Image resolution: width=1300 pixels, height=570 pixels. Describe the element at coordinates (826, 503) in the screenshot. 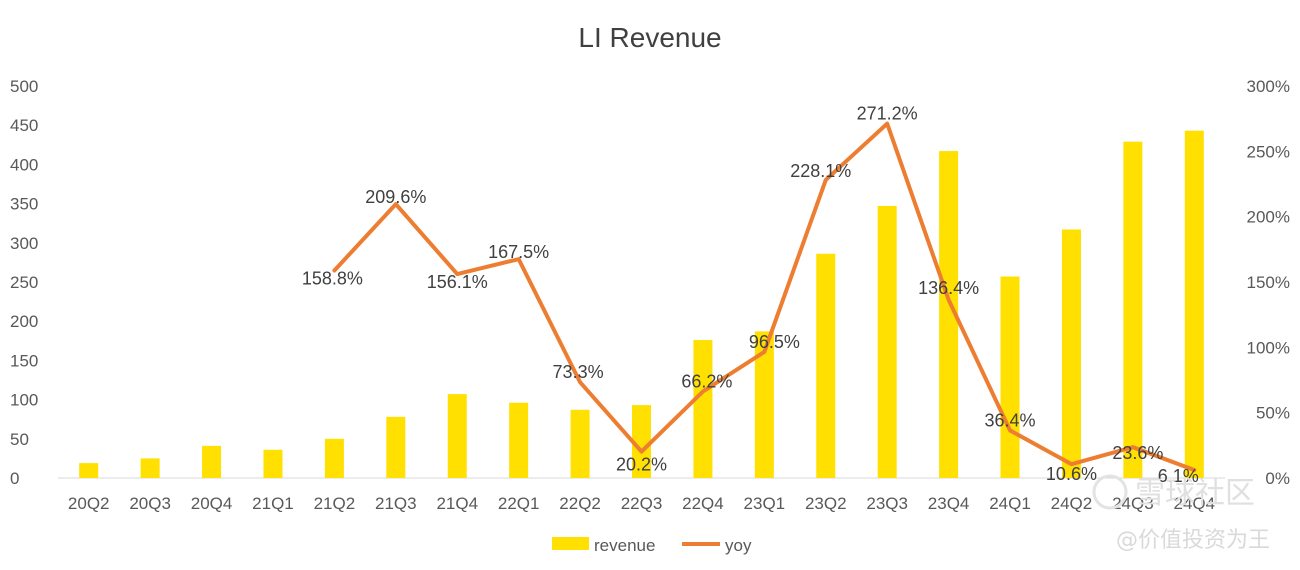

I see `x-axis-tick-label: 23Q2` at that location.